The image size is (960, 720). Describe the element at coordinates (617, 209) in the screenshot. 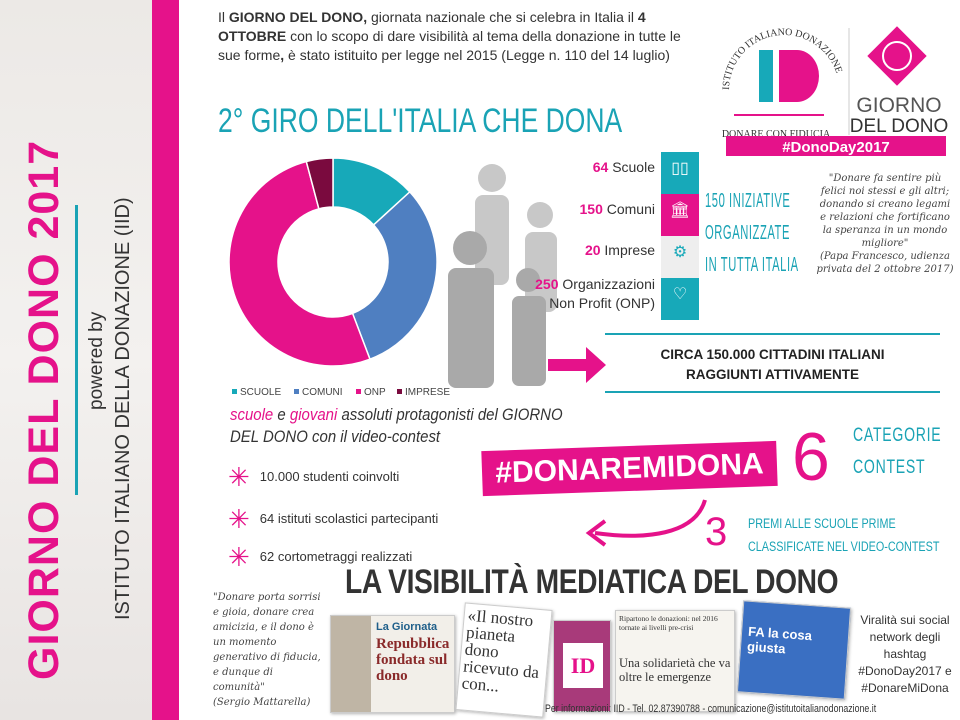

I see `stat-comuni: 150 Comuni` at that location.